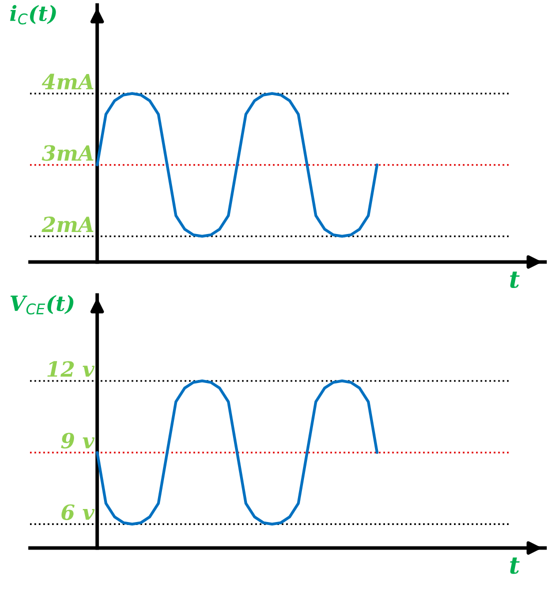  I want to click on y-tick-label: 4mA, so click(68, 82).